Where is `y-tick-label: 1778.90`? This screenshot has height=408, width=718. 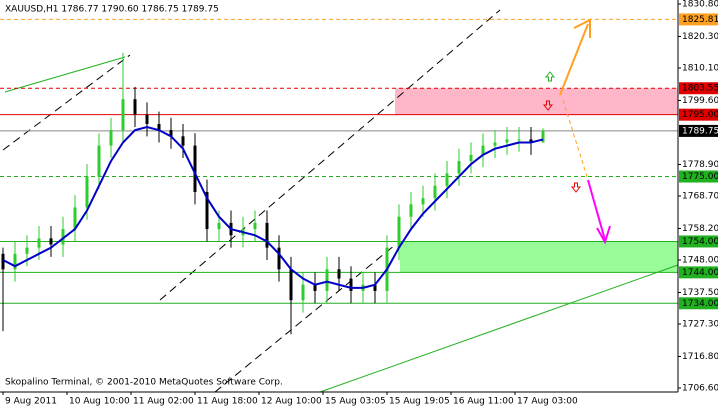
y-tick-label: 1778.90 is located at coordinates (700, 165).